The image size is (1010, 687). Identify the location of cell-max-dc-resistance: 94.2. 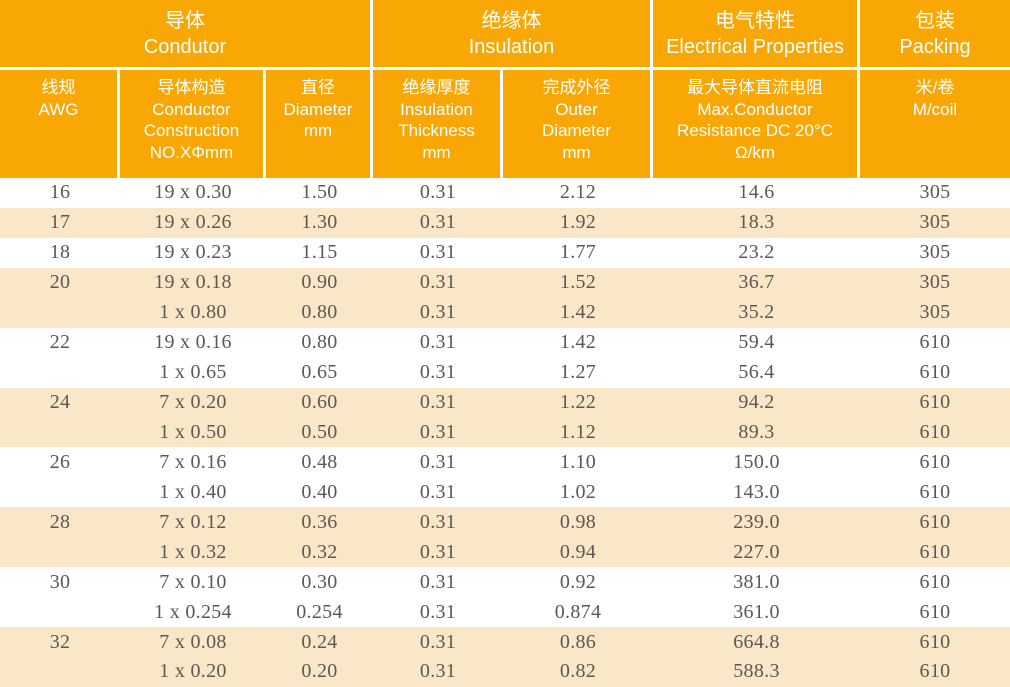
(756, 402).